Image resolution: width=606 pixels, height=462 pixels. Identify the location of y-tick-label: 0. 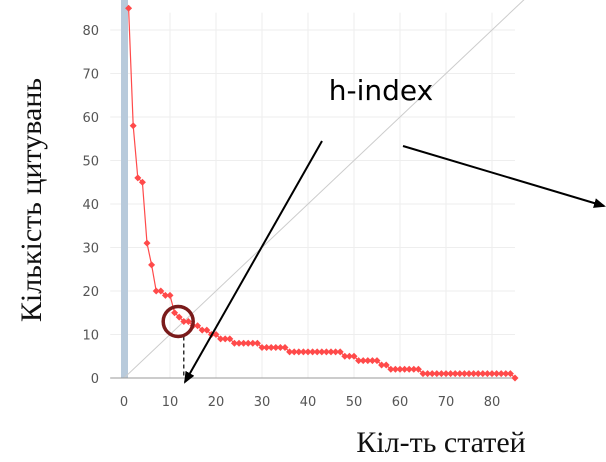
(95, 379).